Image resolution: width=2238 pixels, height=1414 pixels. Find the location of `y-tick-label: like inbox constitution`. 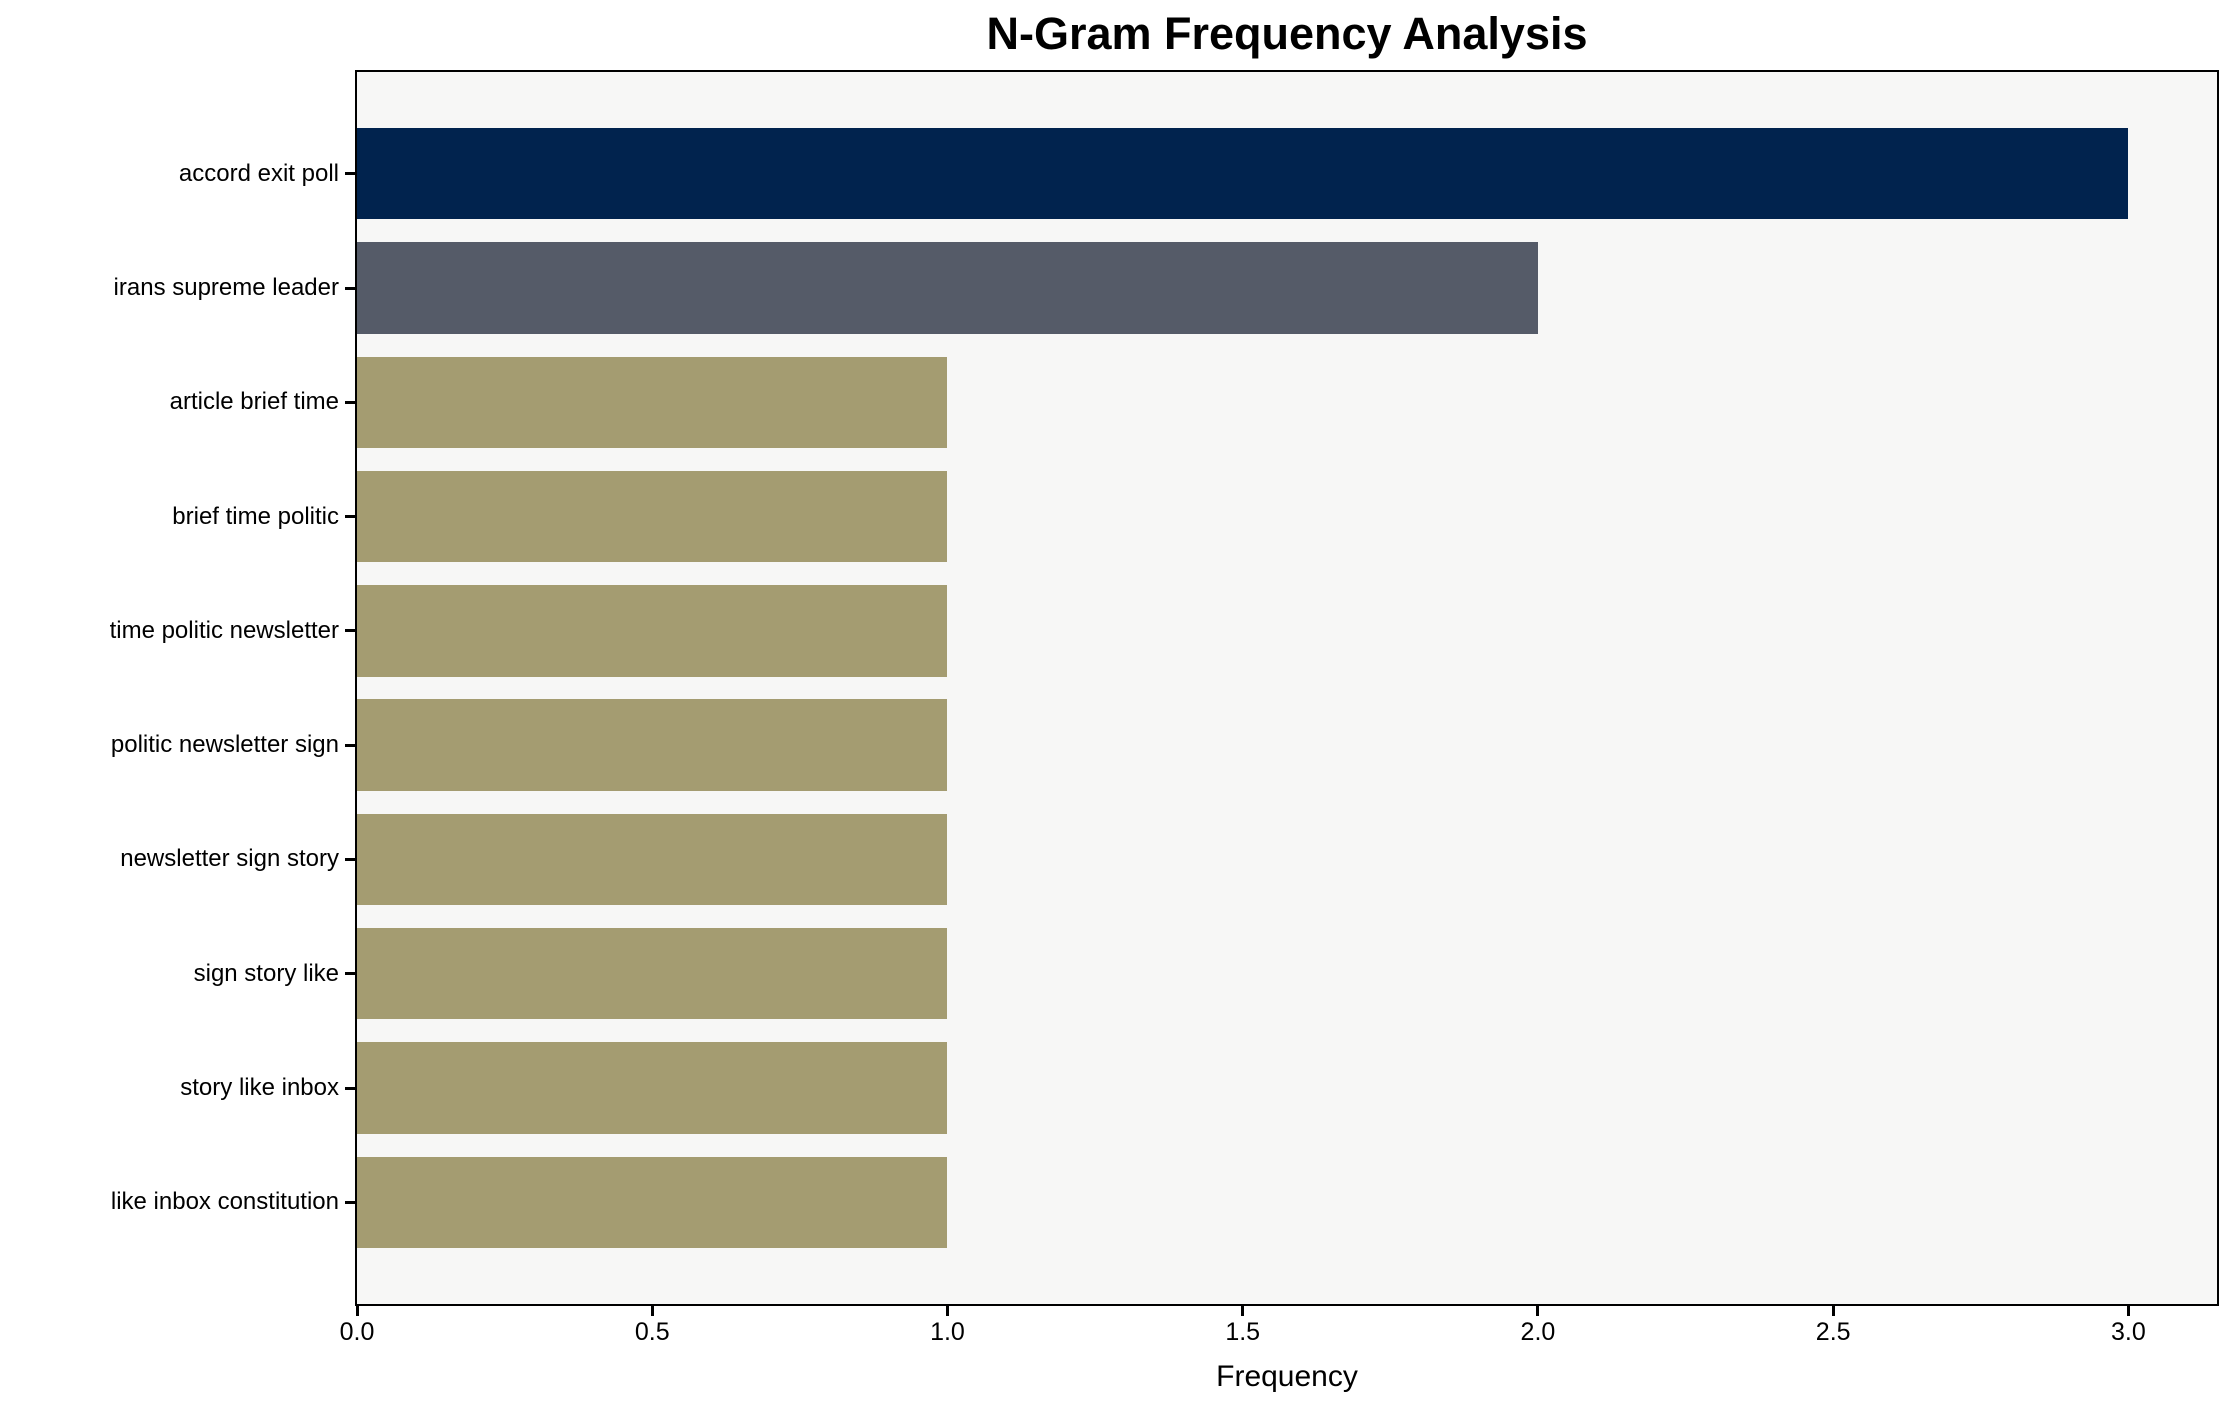

y-tick-label: like inbox constitution is located at coordinates (224, 1202).